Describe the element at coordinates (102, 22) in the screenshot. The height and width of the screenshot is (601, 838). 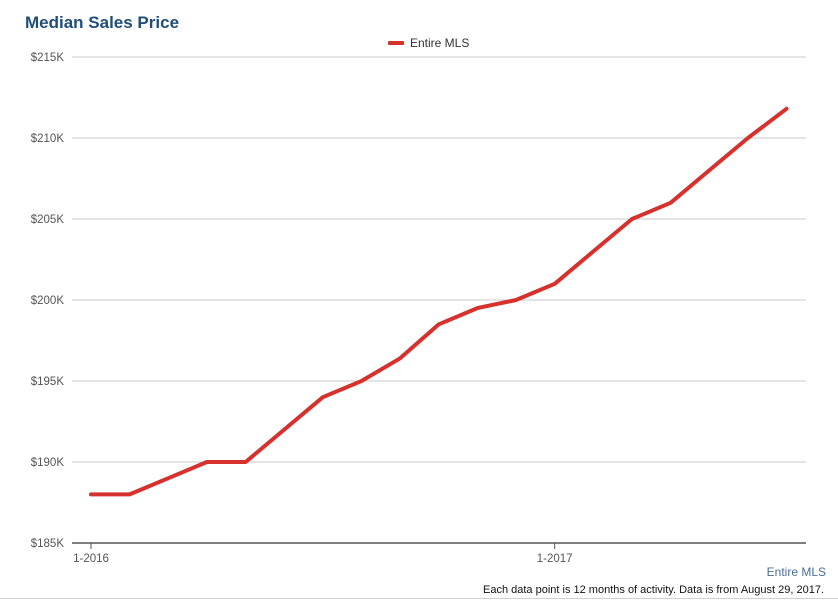
I see `chart-title: Median Sales Price` at that location.